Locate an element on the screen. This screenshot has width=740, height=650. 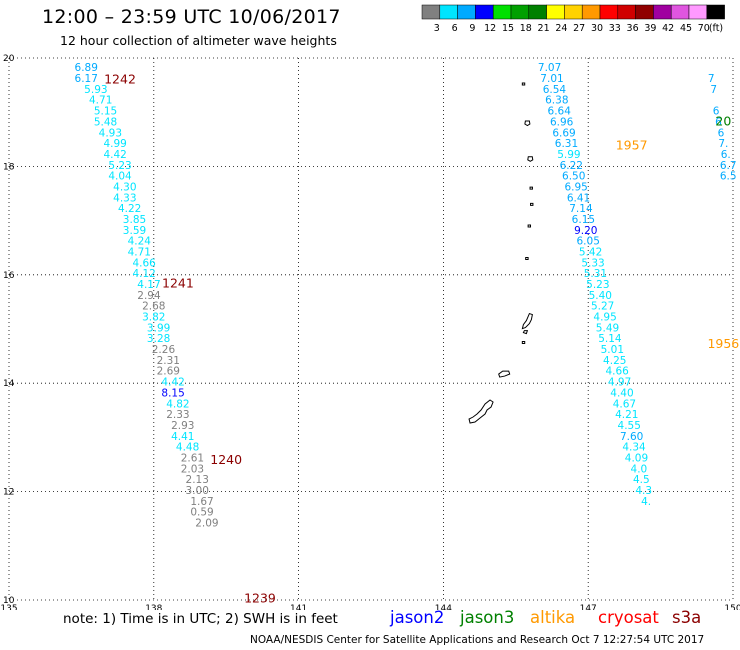
wave-height-label: 5.33 is located at coordinates (592, 263).